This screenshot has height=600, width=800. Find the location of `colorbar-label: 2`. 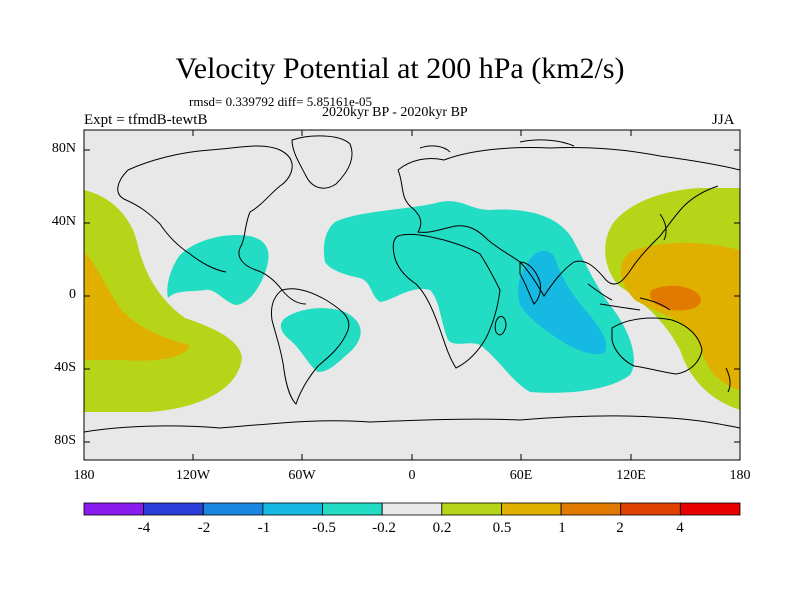

colorbar-label: 2 is located at coordinates (620, 528).